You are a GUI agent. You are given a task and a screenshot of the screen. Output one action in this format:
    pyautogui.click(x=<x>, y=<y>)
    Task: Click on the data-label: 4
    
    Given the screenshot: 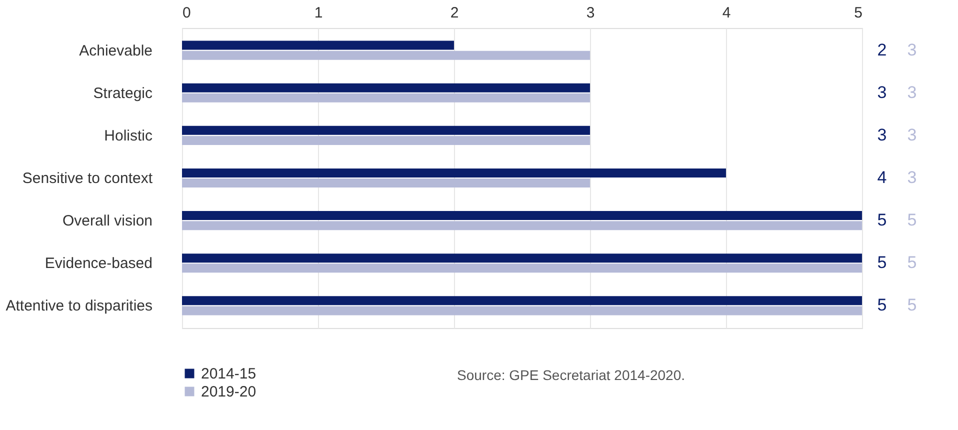 What is the action you would take?
    pyautogui.click(x=882, y=177)
    